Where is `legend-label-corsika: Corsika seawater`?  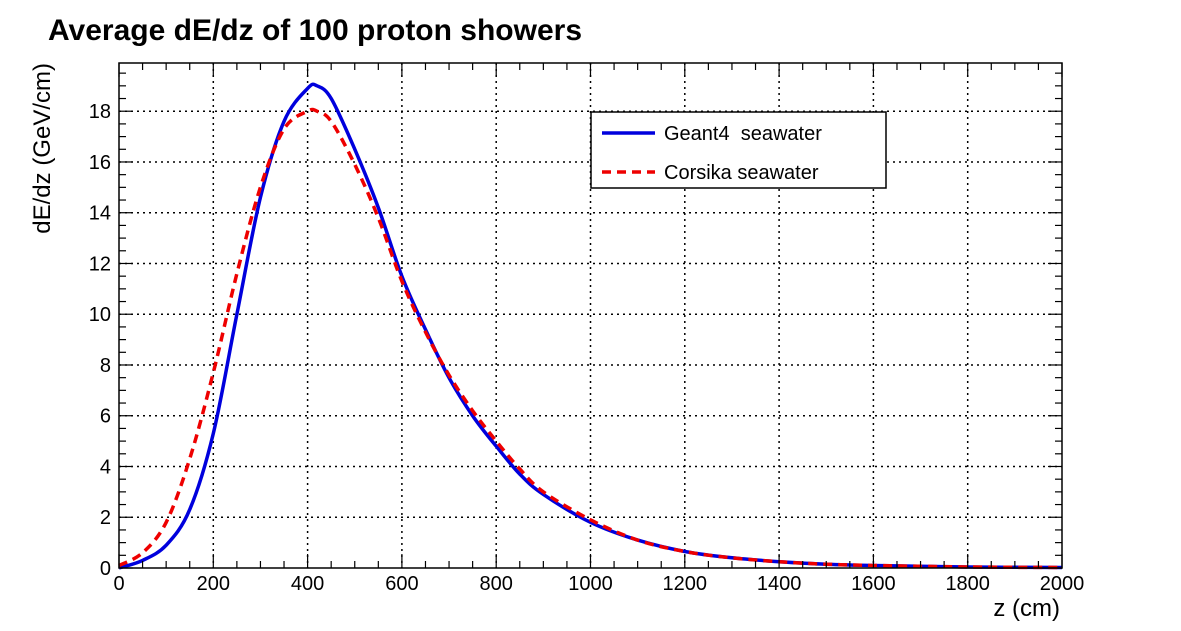
legend-label-corsika: Corsika seawater is located at coordinates (741, 173).